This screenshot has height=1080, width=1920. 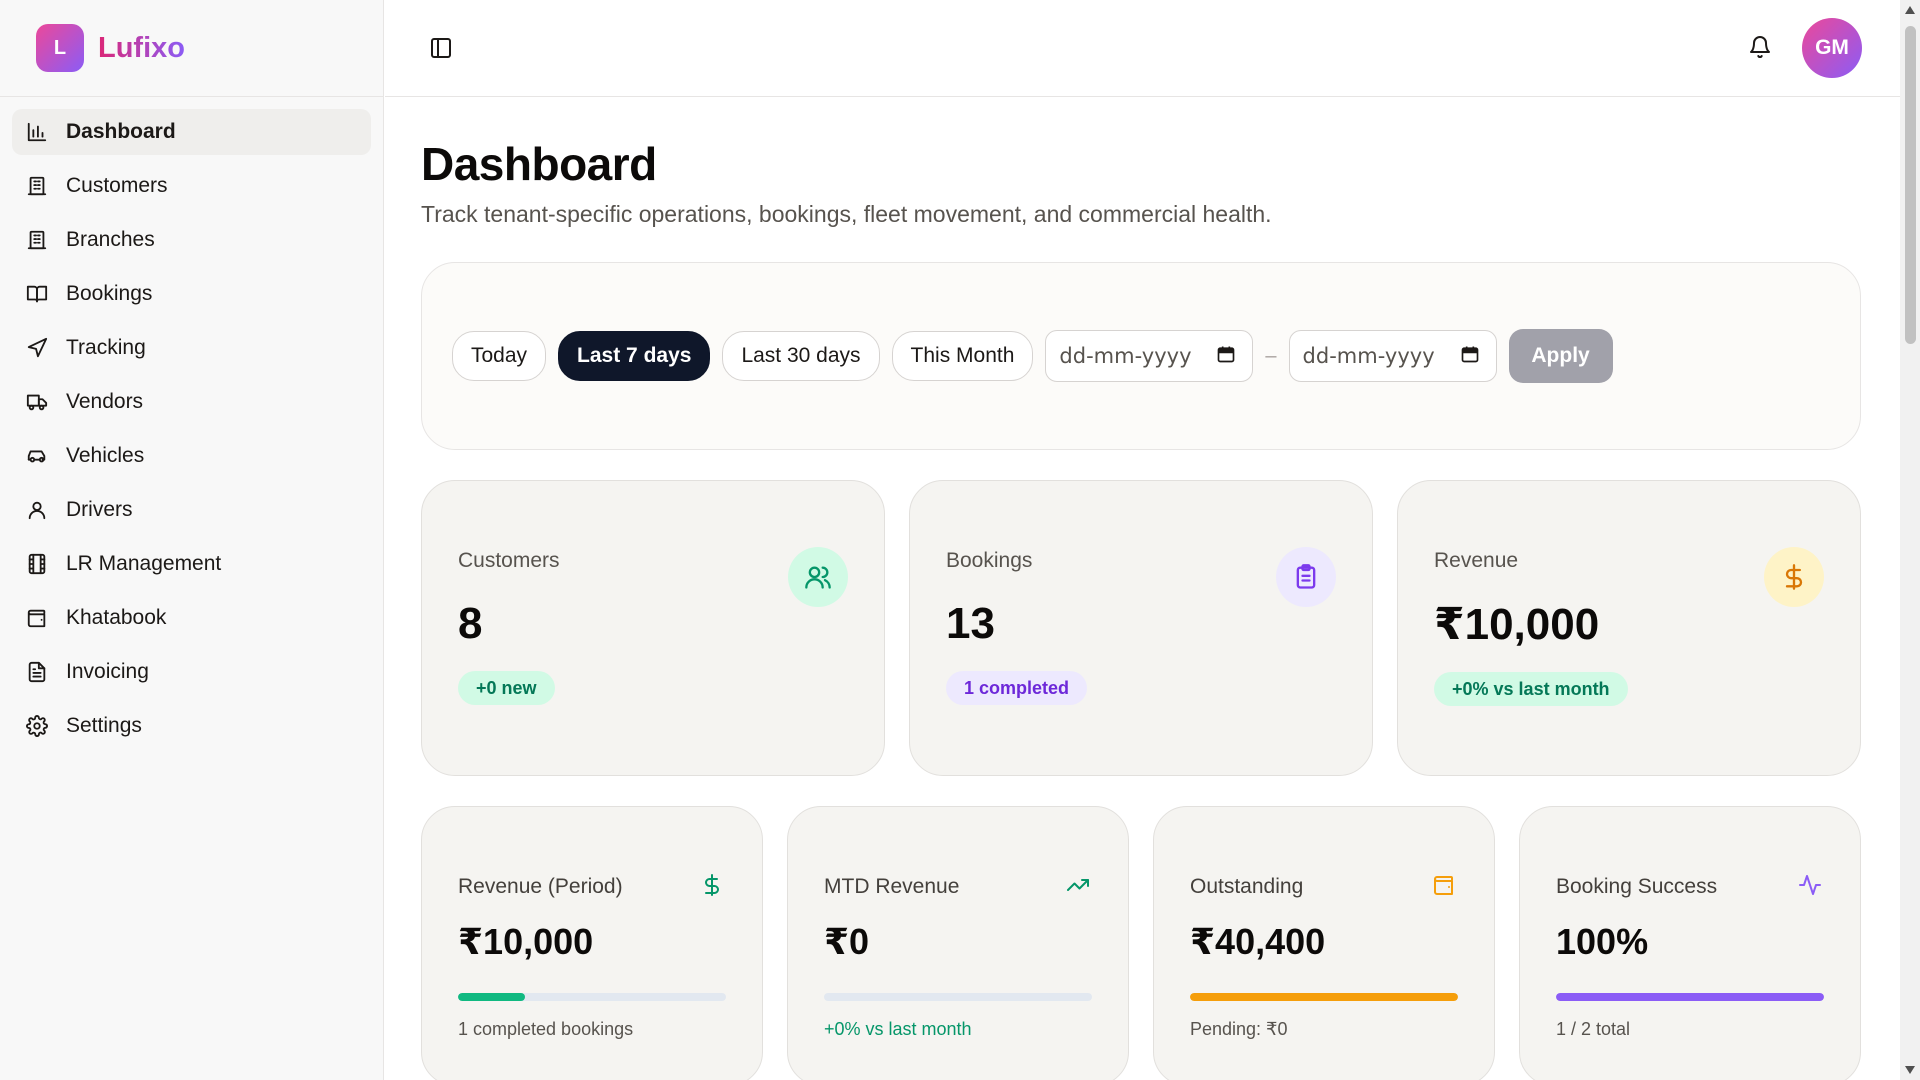 What do you see at coordinates (117, 185) in the screenshot?
I see `sidebar-item-label: Customers` at bounding box center [117, 185].